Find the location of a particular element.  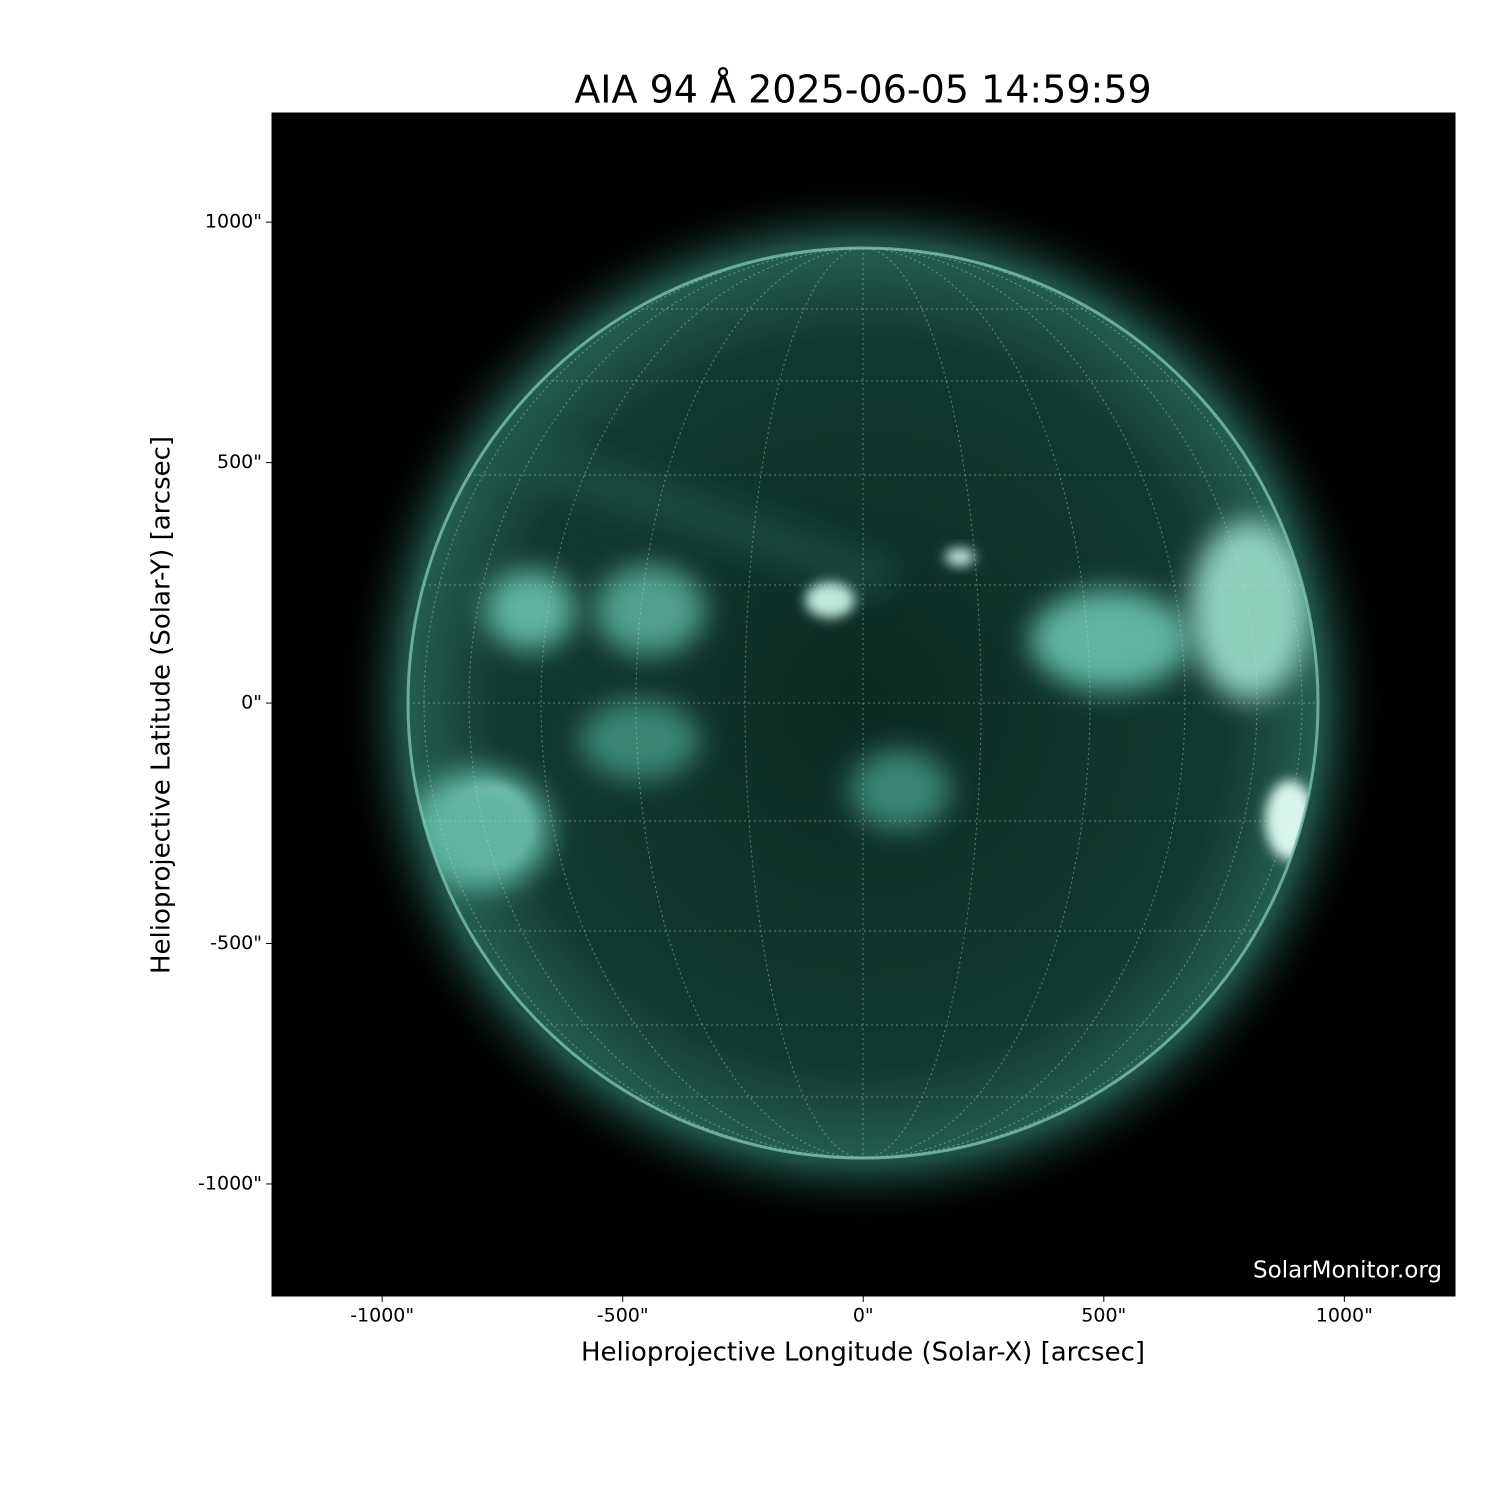

x-tick-label: 1000" is located at coordinates (1344, 1316).